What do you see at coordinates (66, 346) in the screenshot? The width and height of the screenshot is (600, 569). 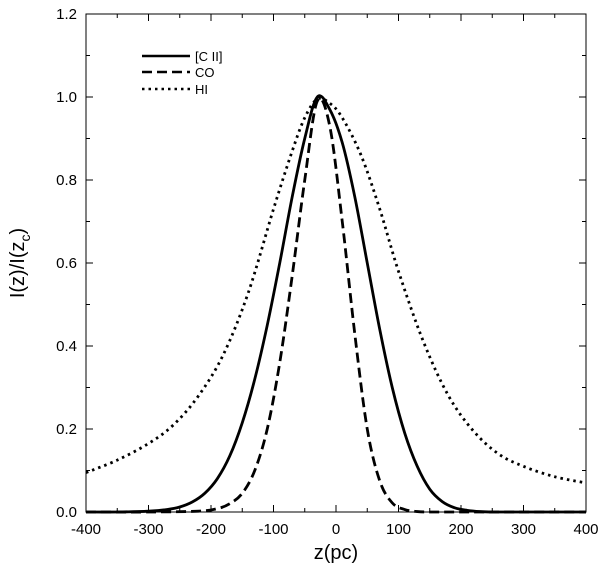 I see `y-tick-label: 0.4` at bounding box center [66, 346].